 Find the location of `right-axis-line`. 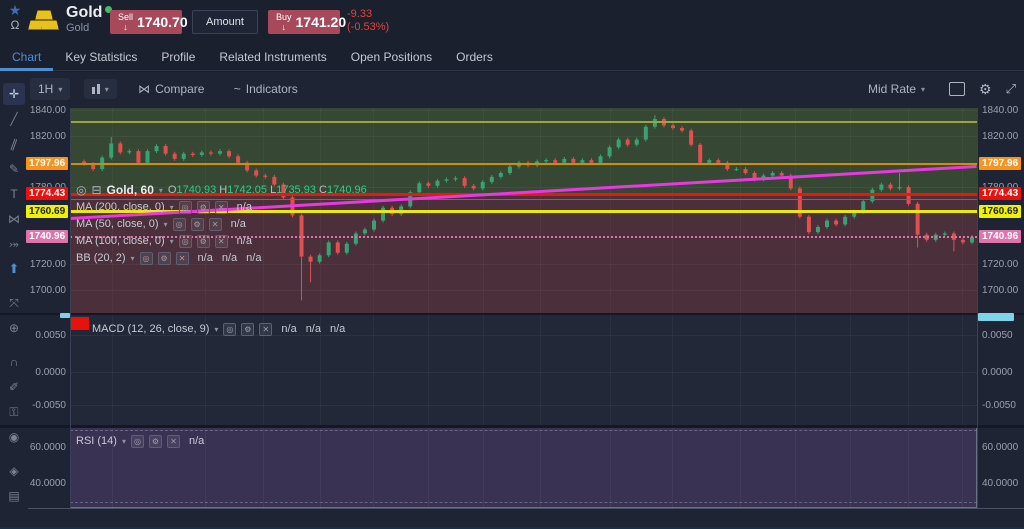

right-axis-line is located at coordinates (977, 308).